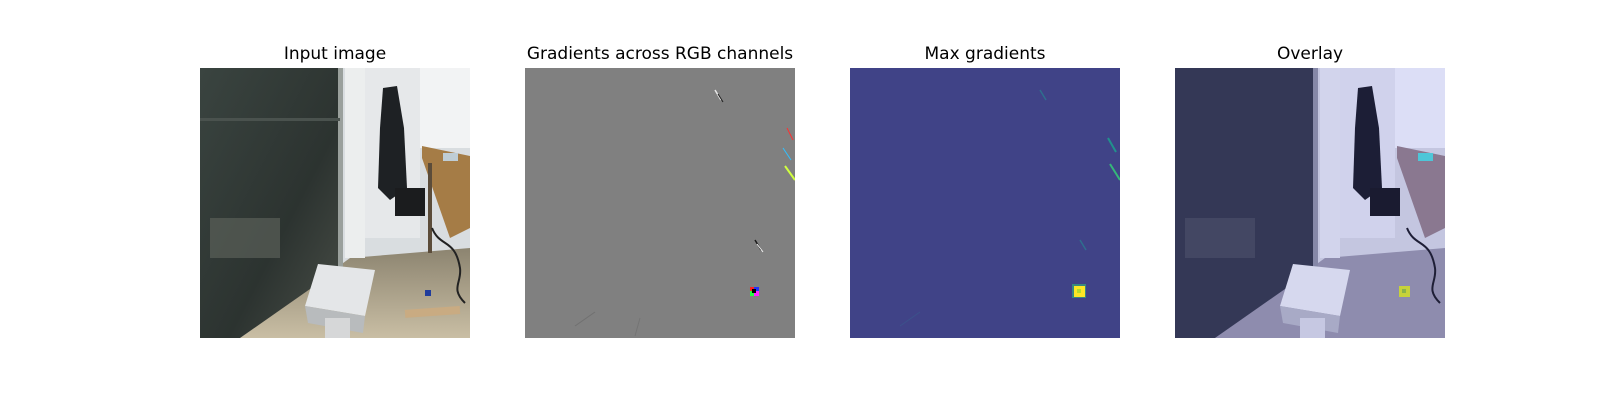 The image size is (1600, 400). Describe the element at coordinates (430, 208) in the screenshot. I see `desk-leg` at that location.